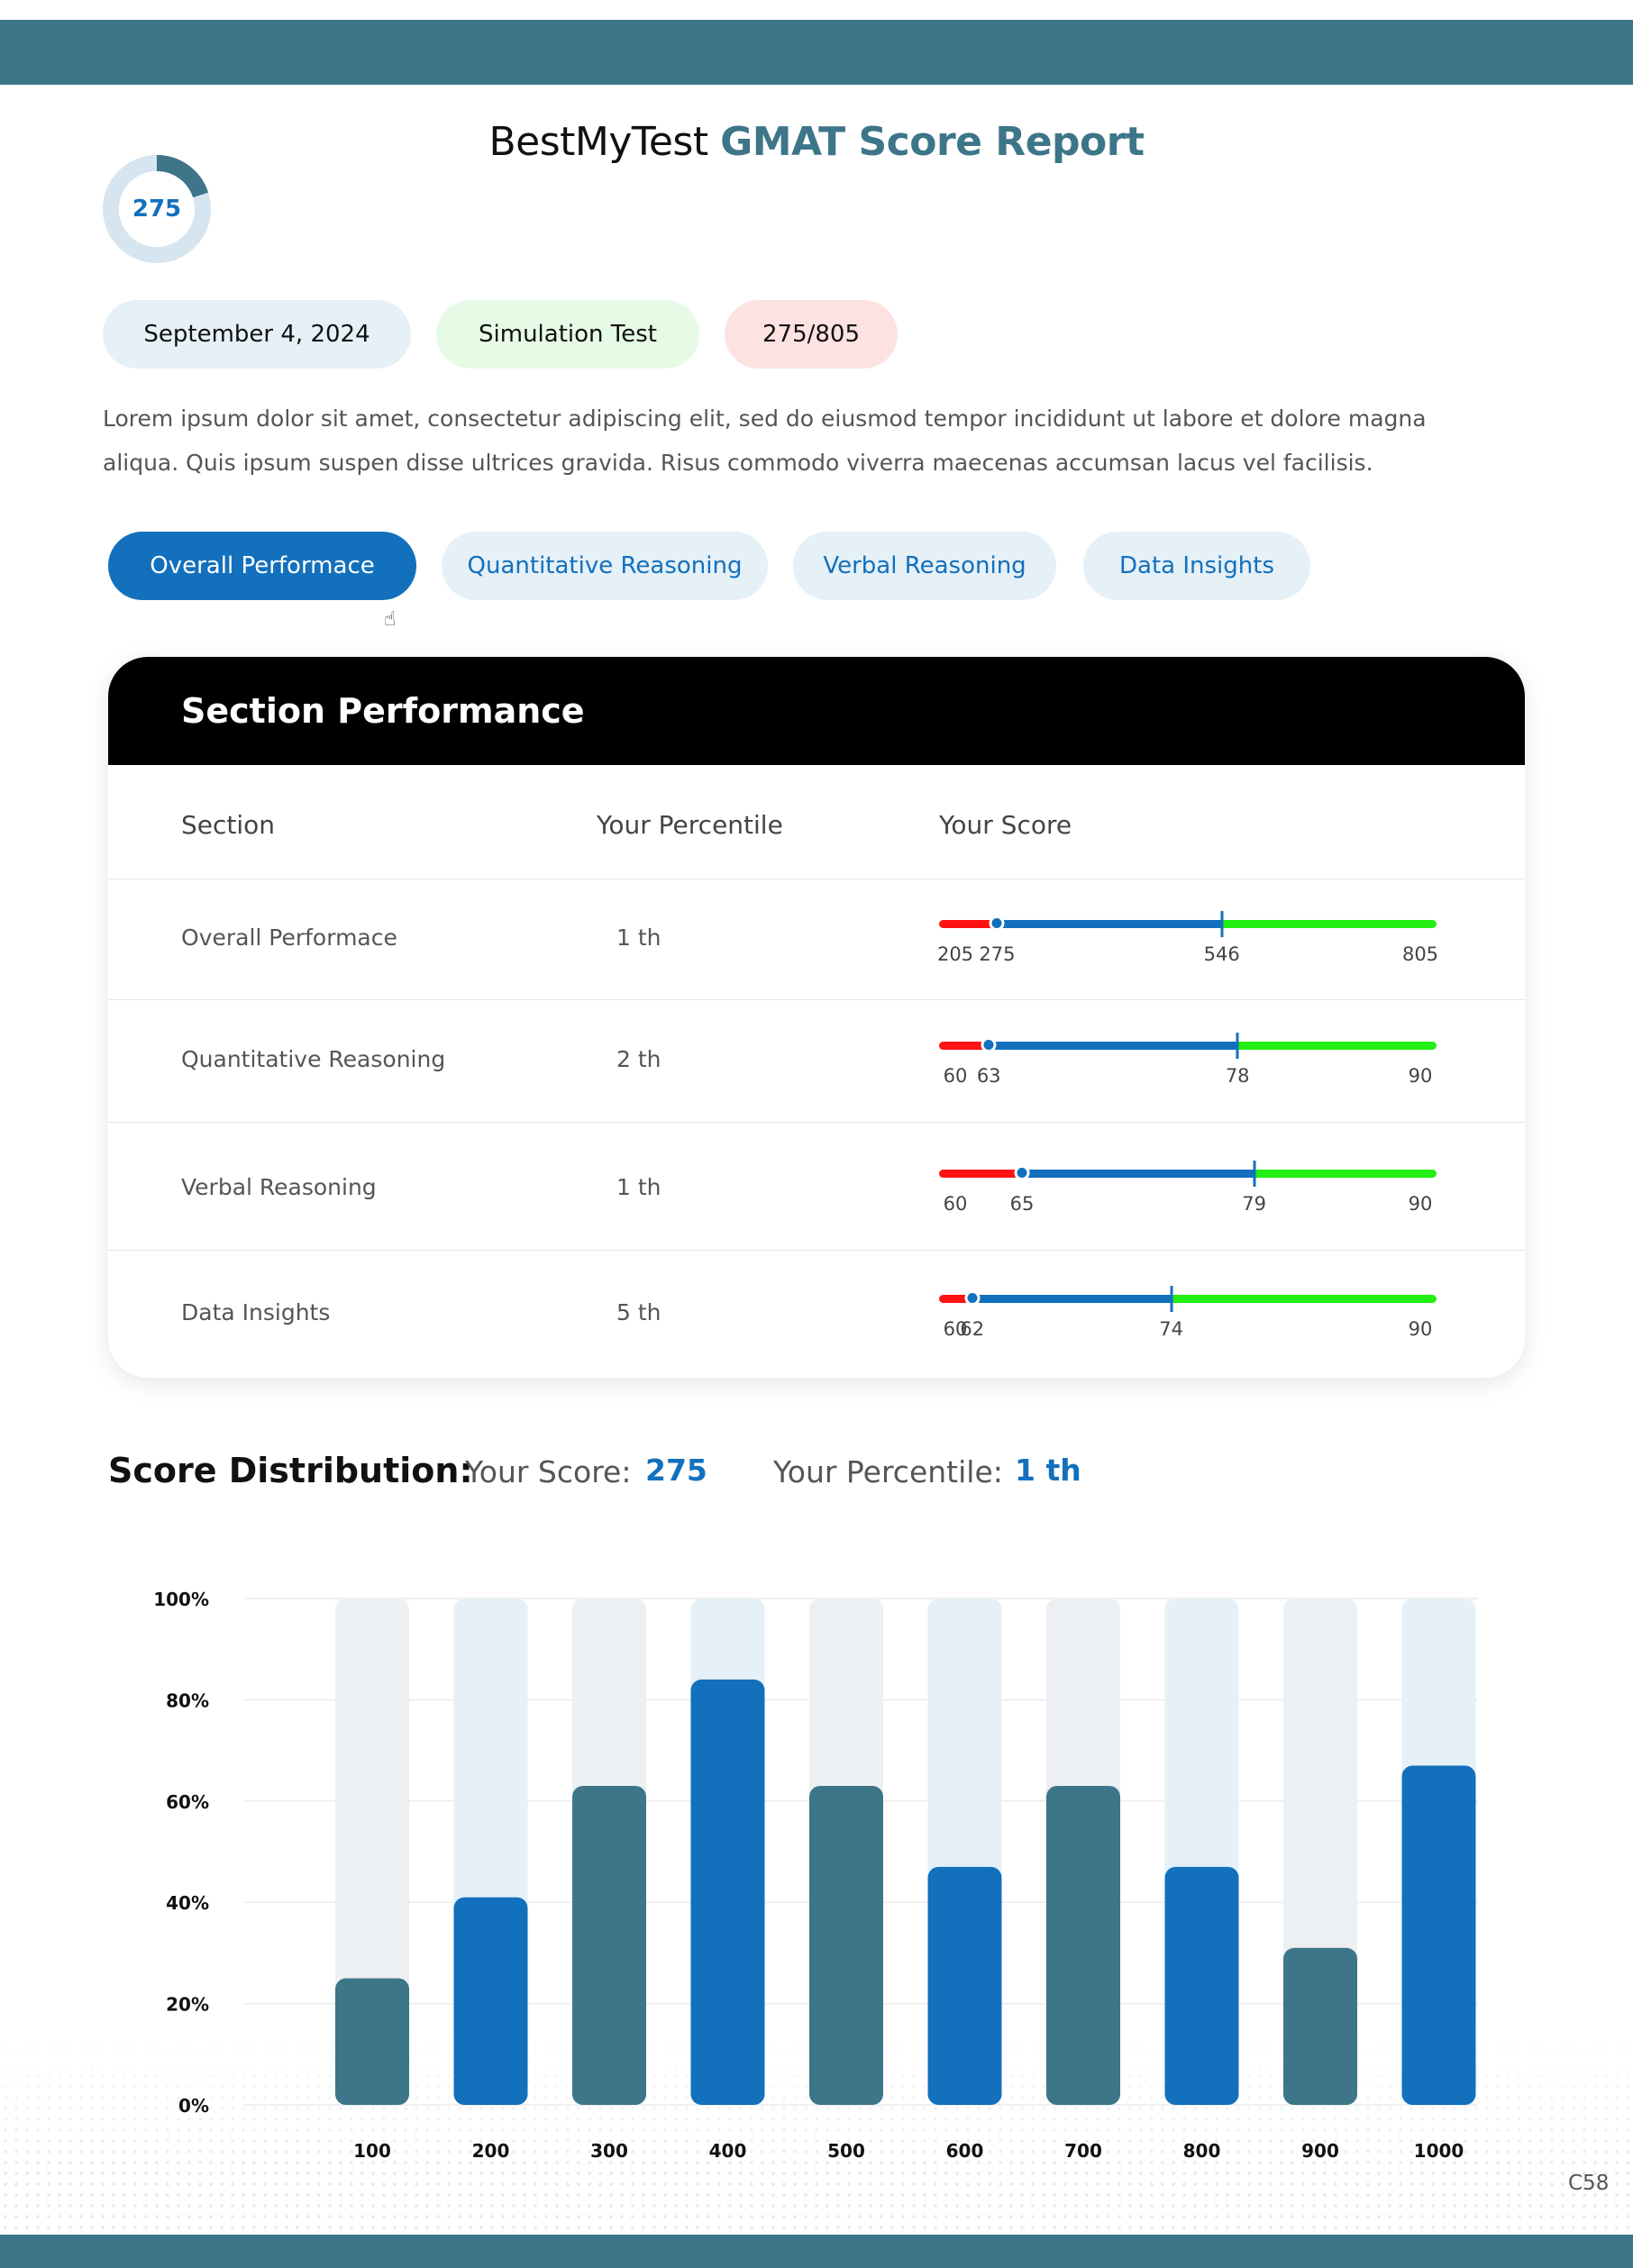 Image resolution: width=1633 pixels, height=2268 pixels. Describe the element at coordinates (690, 825) in the screenshot. I see `column-header-percentile: Your Percentile` at that location.